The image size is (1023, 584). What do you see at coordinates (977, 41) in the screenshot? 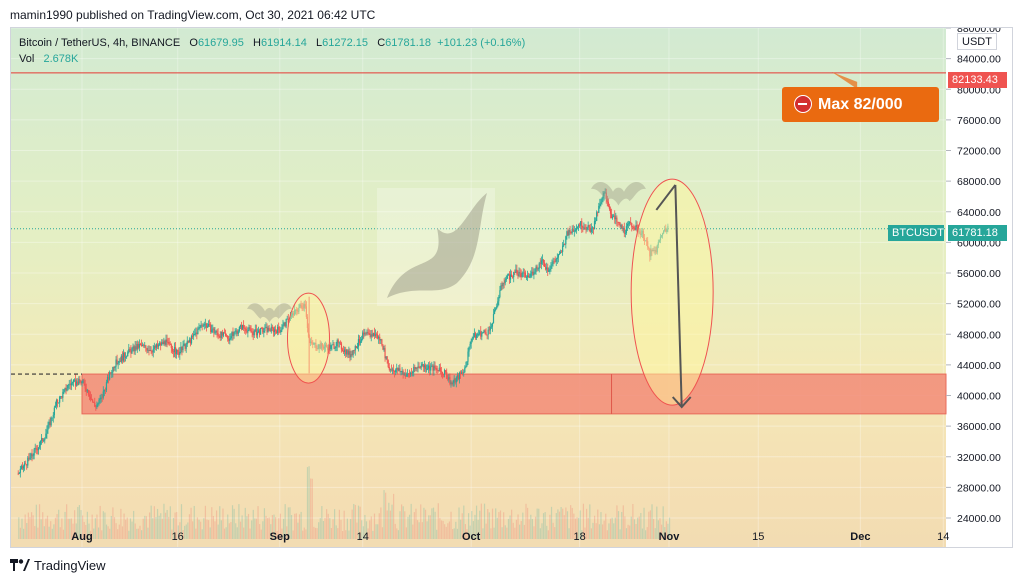
I see `currency-label: USDT` at bounding box center [977, 41].